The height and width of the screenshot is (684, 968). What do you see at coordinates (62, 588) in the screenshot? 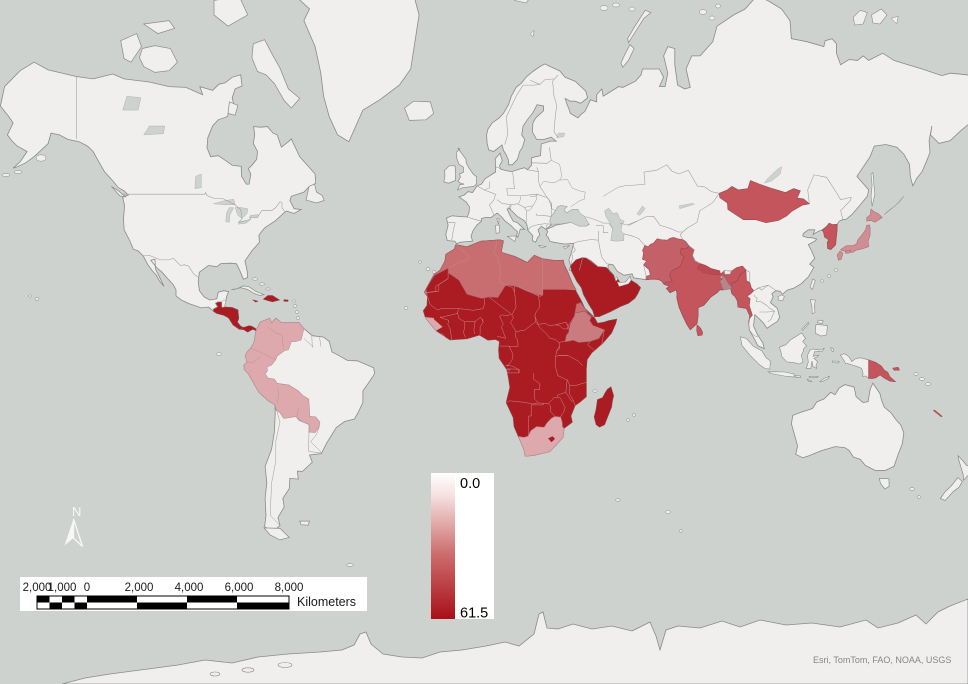
I see `svg-text: 1,000` at bounding box center [62, 588].